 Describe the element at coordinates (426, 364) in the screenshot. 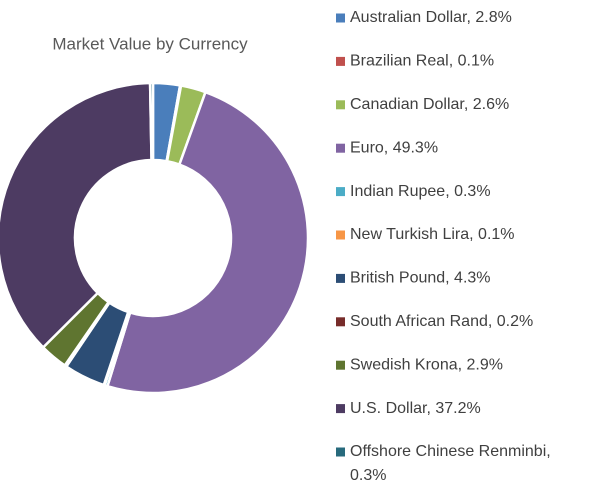

I see `legend-label: Swedish Krona, 2.9%` at that location.